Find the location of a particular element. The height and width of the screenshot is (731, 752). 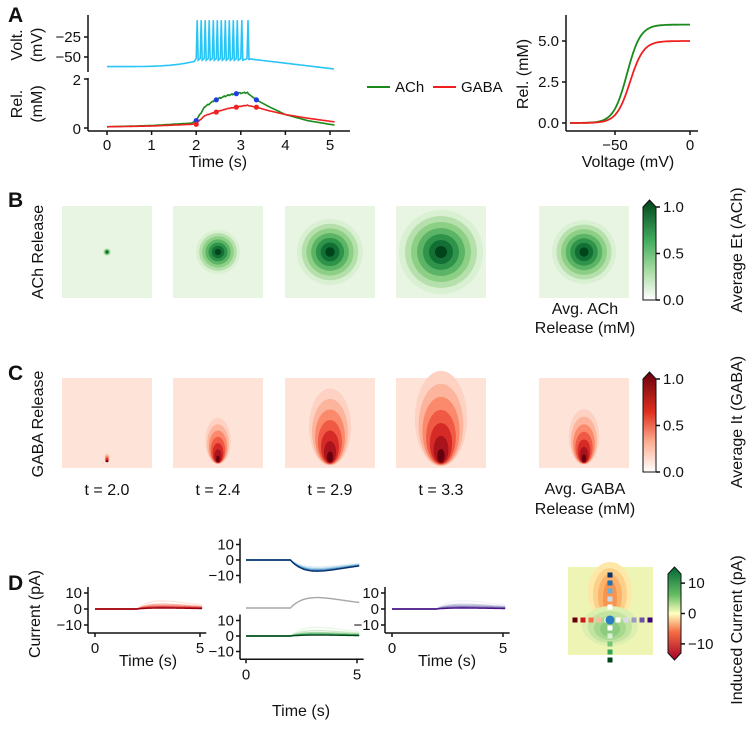

sigmoid-x-tick-label: 0 is located at coordinates (690, 145).